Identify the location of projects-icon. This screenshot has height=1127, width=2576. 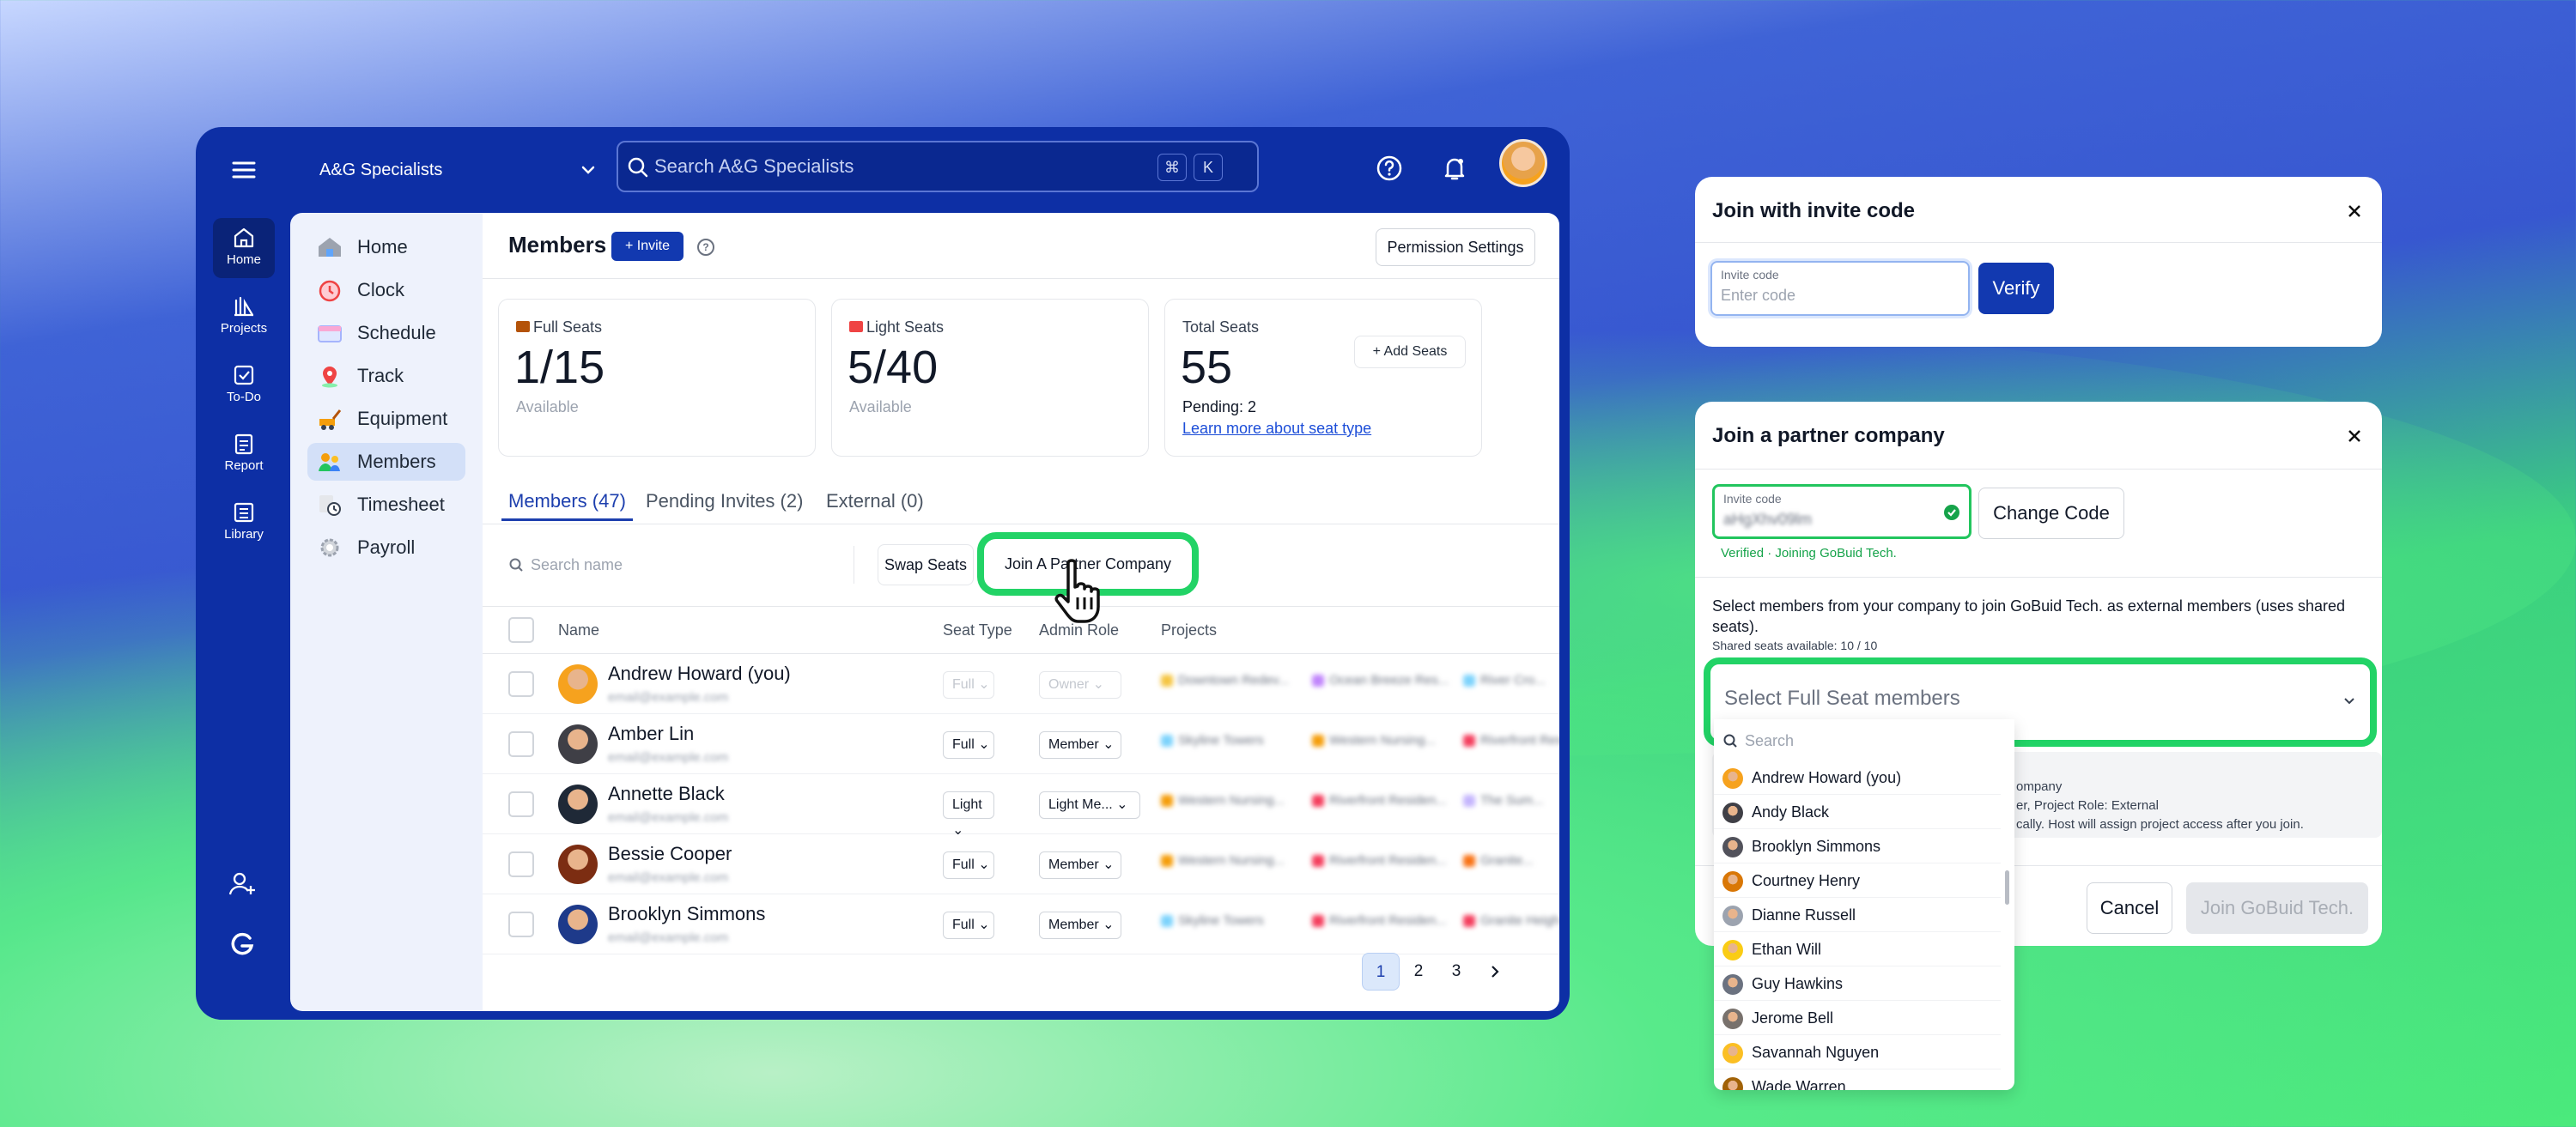
(244, 306).